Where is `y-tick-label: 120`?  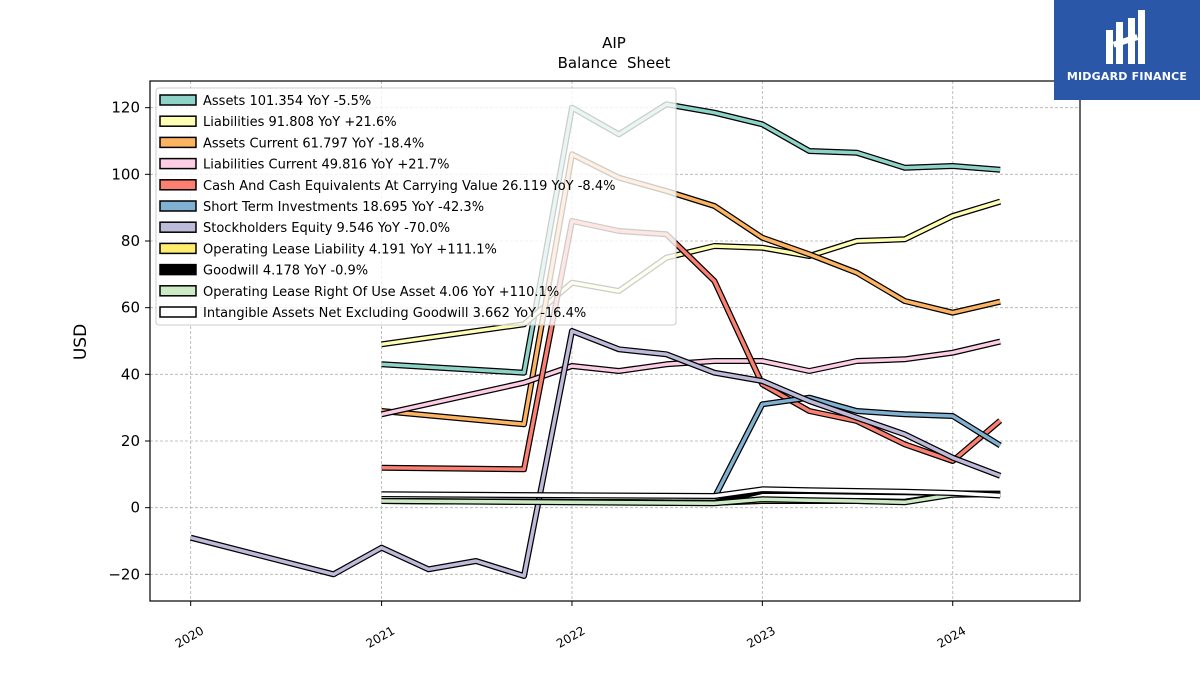 y-tick-label: 120 is located at coordinates (125, 108).